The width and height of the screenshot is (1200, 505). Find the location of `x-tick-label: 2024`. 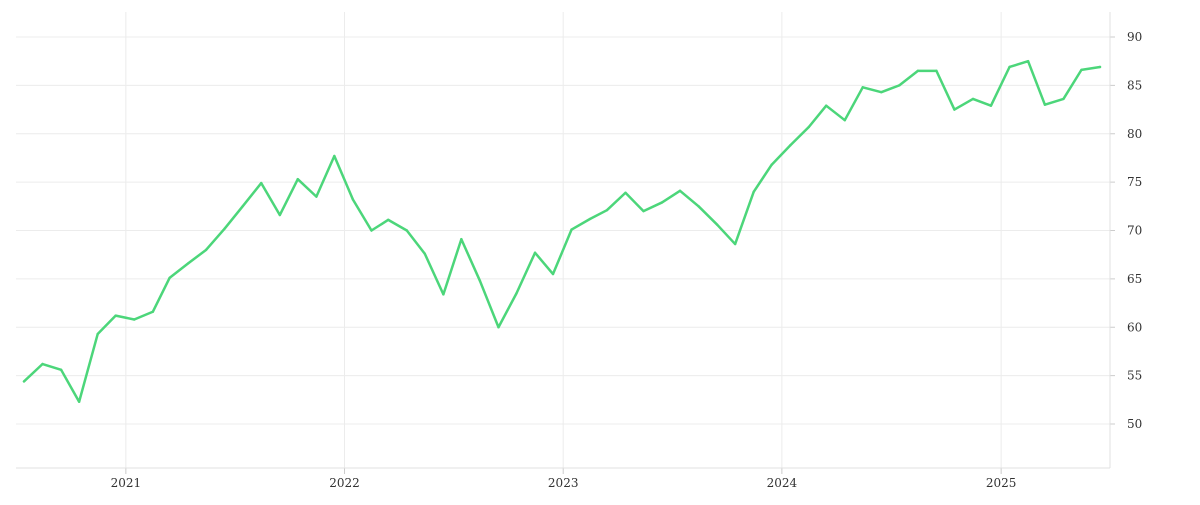

x-tick-label: 2024 is located at coordinates (782, 483).